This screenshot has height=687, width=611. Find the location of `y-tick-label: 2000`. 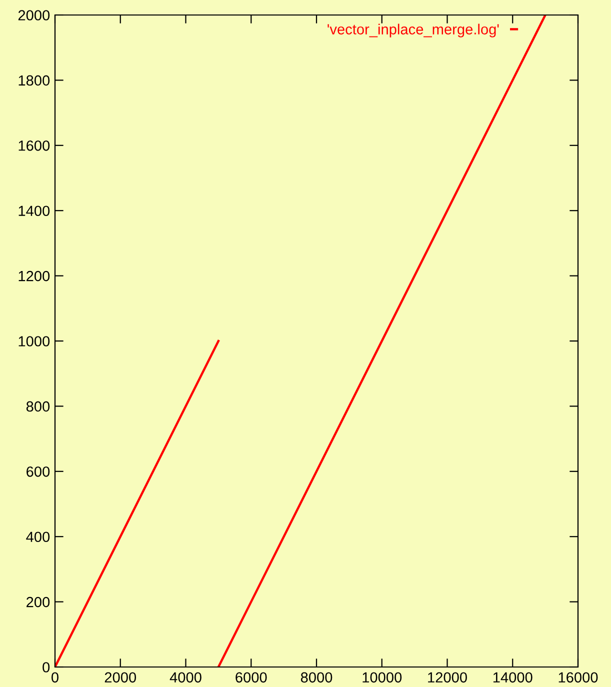

y-tick-label: 2000 is located at coordinates (34, 15).